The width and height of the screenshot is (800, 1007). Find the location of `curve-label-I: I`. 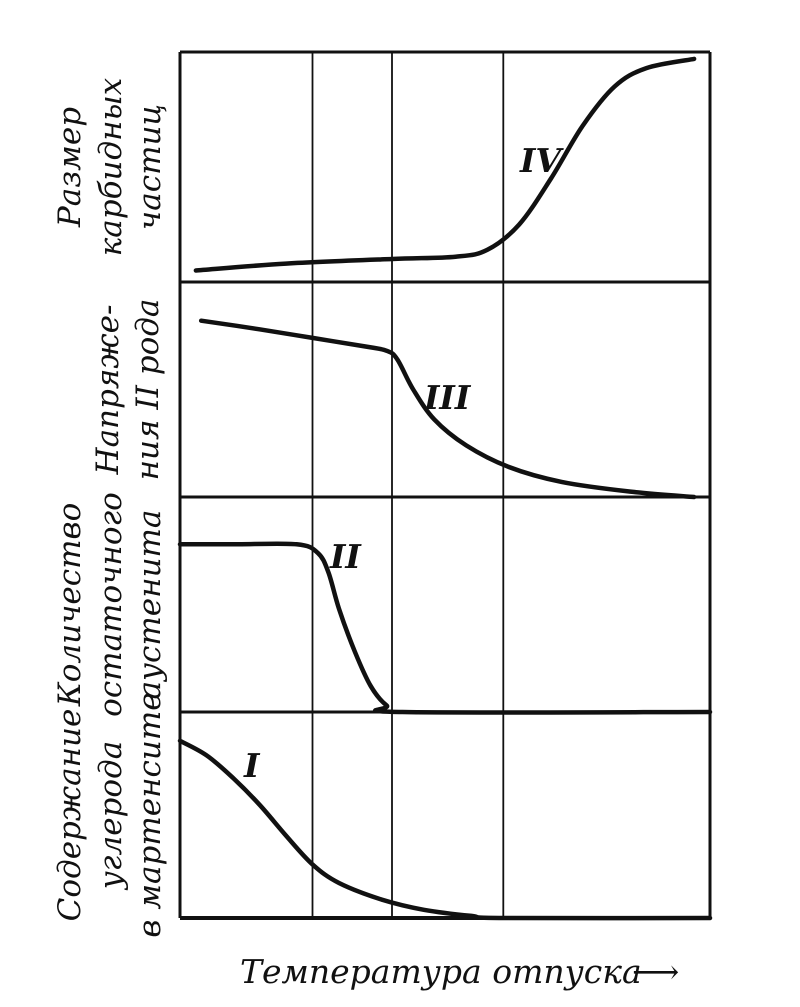

curve-label-I: I is located at coordinates (252, 765).